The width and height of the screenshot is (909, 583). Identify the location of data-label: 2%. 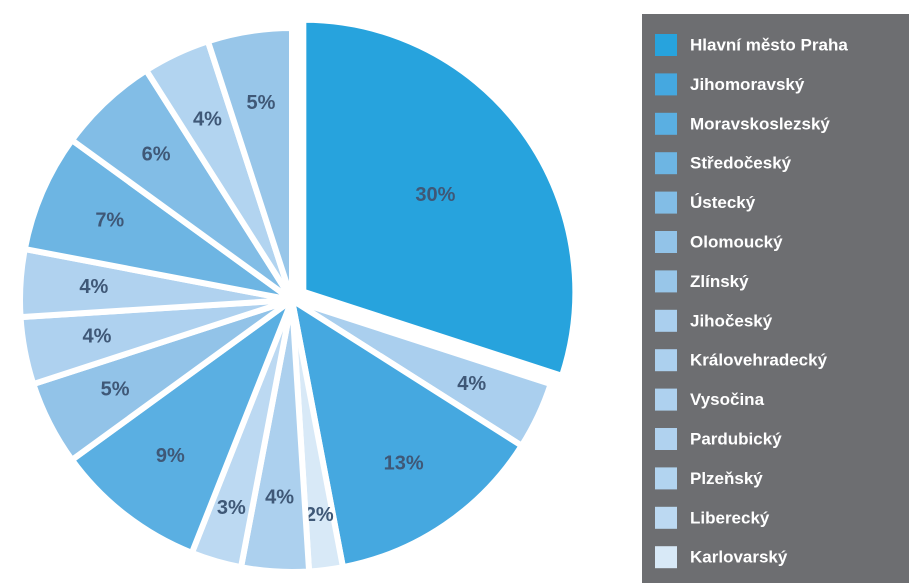
(319, 515).